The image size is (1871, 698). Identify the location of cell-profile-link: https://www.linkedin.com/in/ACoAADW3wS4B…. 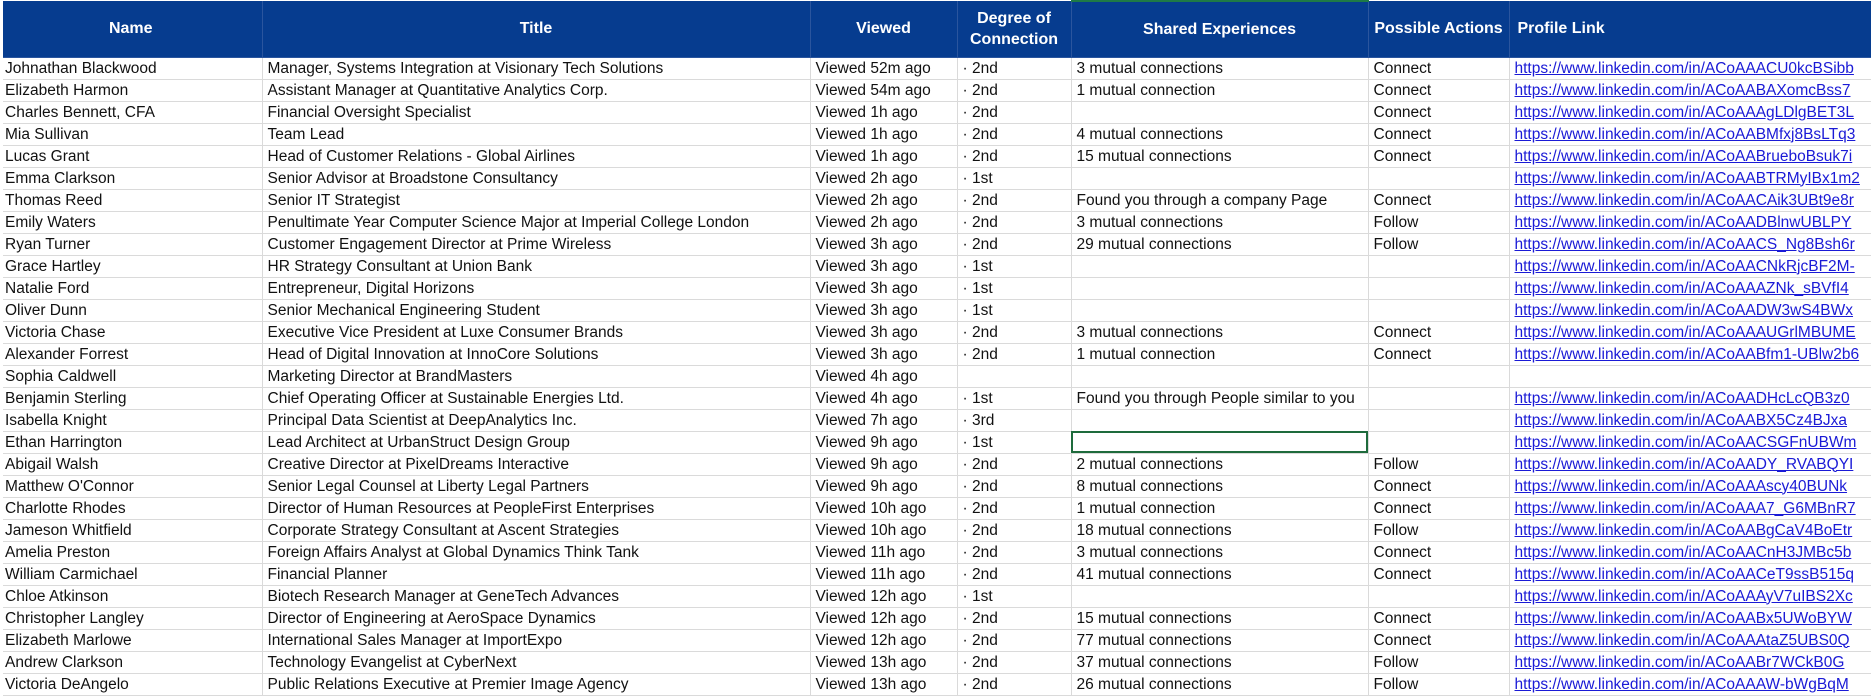
(1690, 310).